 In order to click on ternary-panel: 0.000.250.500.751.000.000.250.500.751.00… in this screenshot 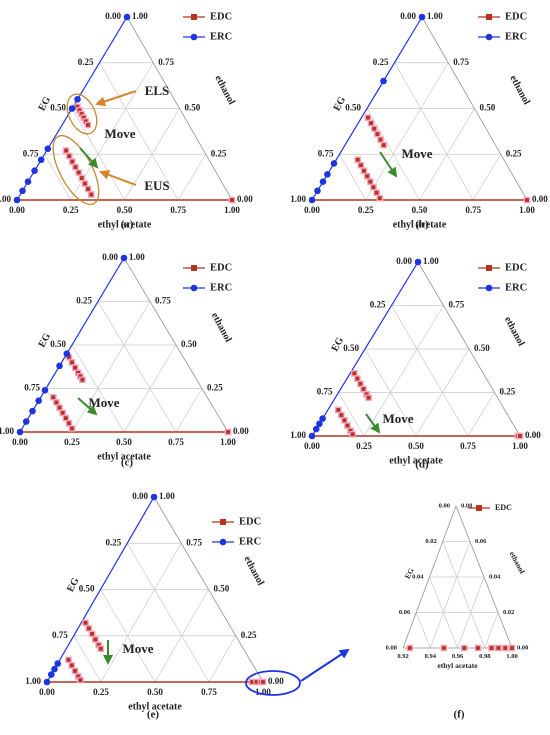, I will do `click(126, 120)`.